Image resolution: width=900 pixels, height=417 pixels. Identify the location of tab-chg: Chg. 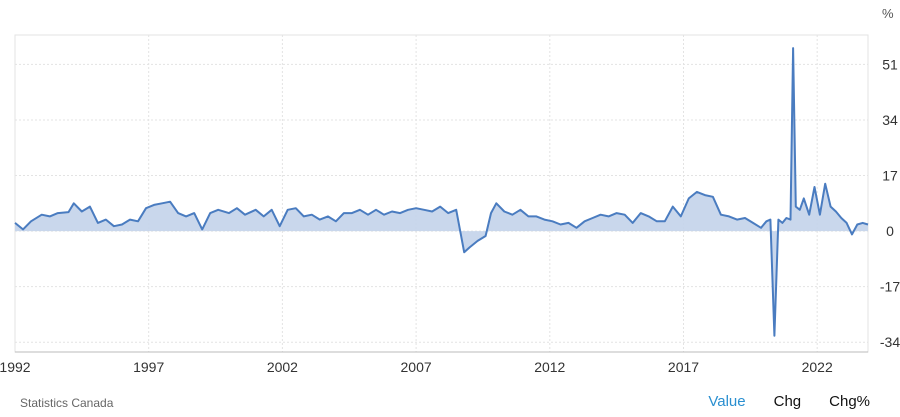
(787, 401).